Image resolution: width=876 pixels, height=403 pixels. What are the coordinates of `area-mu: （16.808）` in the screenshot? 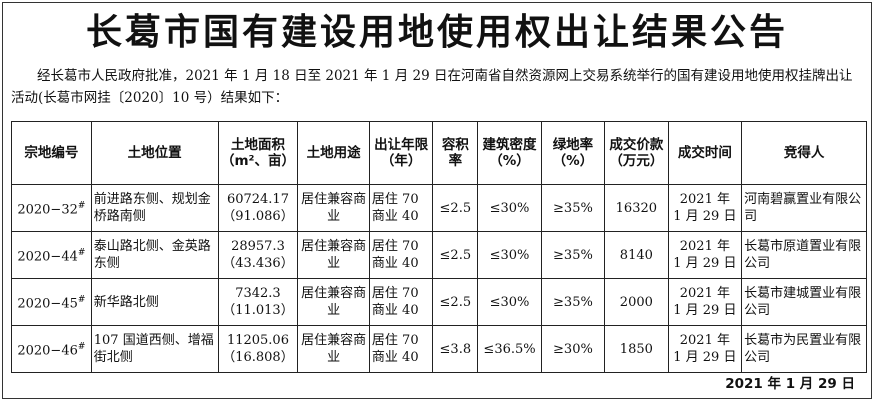 It's located at (258, 357).